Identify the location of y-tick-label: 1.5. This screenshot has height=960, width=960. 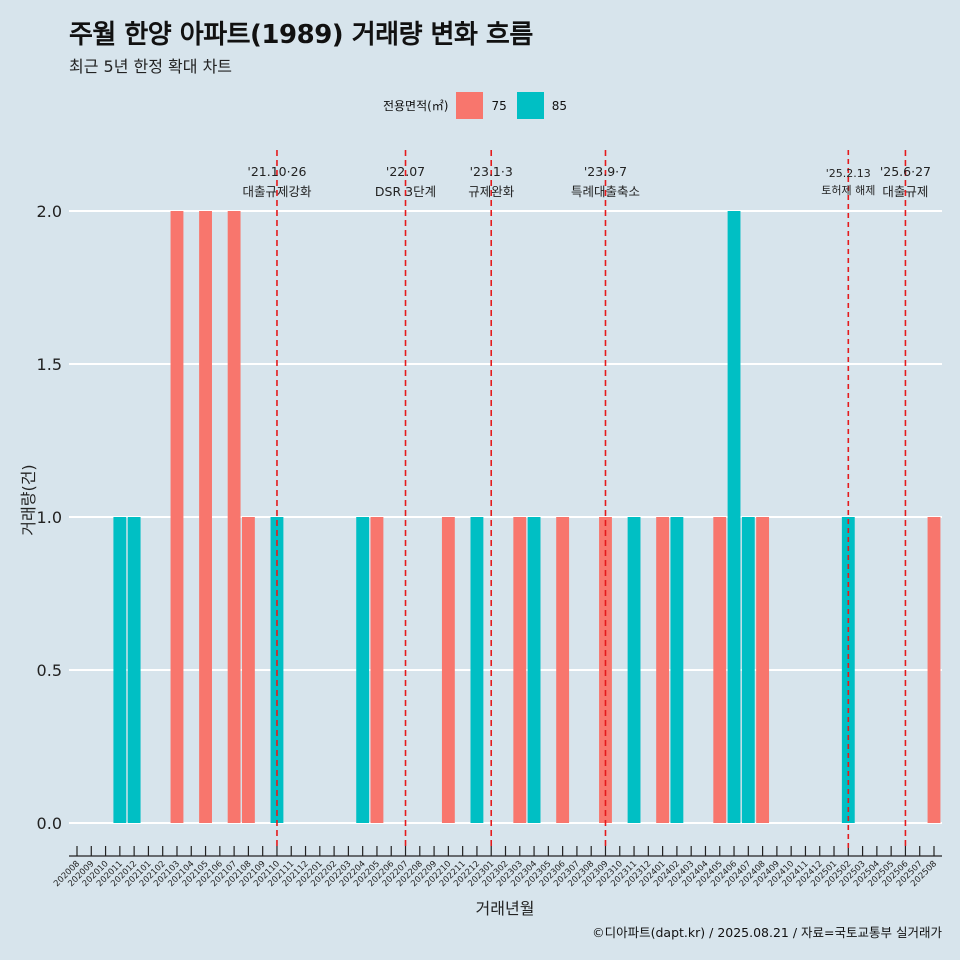
(49, 364).